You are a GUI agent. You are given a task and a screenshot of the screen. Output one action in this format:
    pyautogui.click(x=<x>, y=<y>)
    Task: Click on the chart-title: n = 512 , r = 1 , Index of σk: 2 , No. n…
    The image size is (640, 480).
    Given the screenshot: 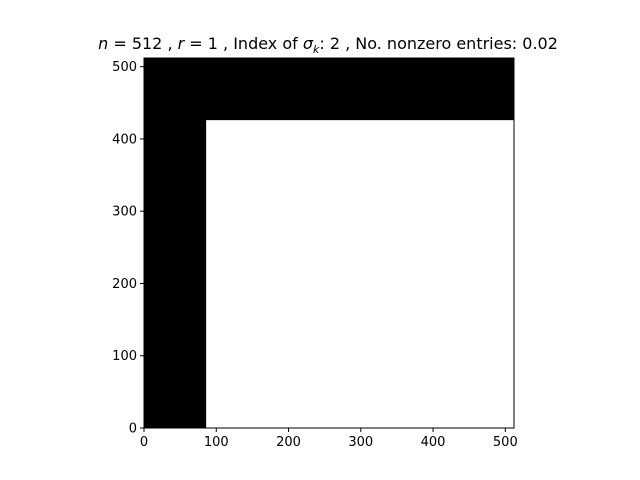 What is the action you would take?
    pyautogui.click(x=328, y=45)
    